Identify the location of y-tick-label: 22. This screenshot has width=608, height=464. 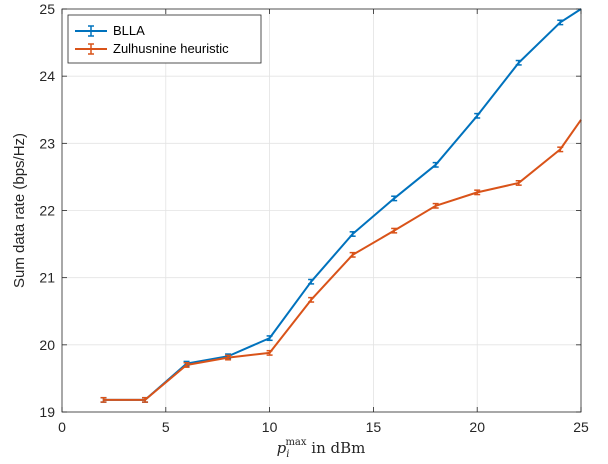
(47, 211).